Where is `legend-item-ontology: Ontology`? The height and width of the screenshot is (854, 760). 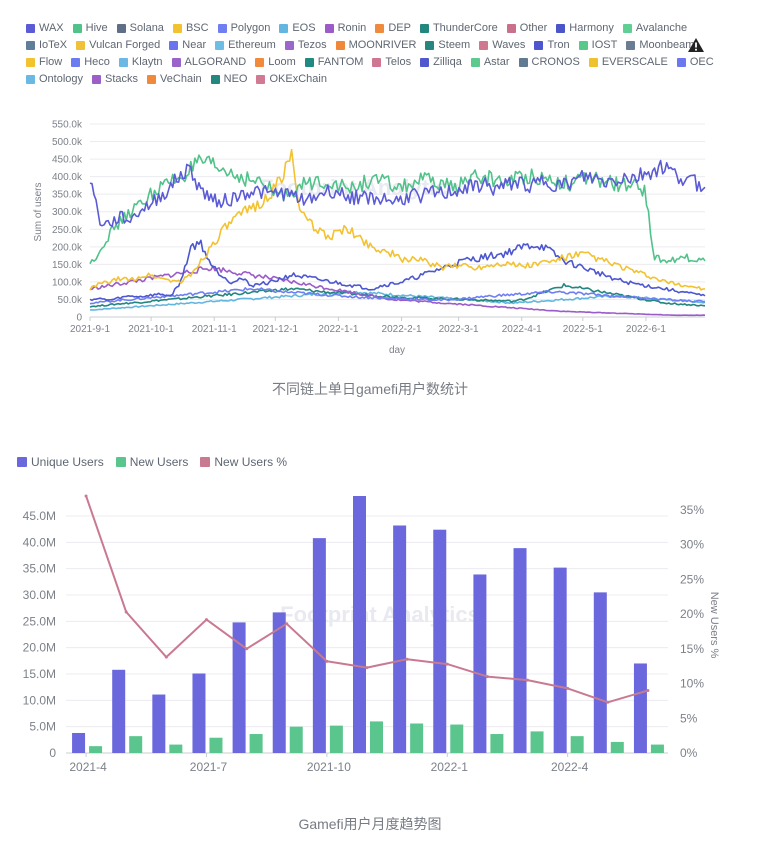
legend-item-ontology: Ontology is located at coordinates (54, 79).